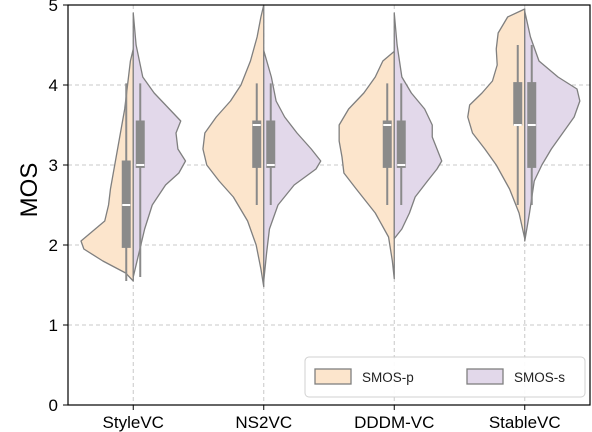 The height and width of the screenshot is (432, 592). I want to click on y-tick-label: 2, so click(53, 245).